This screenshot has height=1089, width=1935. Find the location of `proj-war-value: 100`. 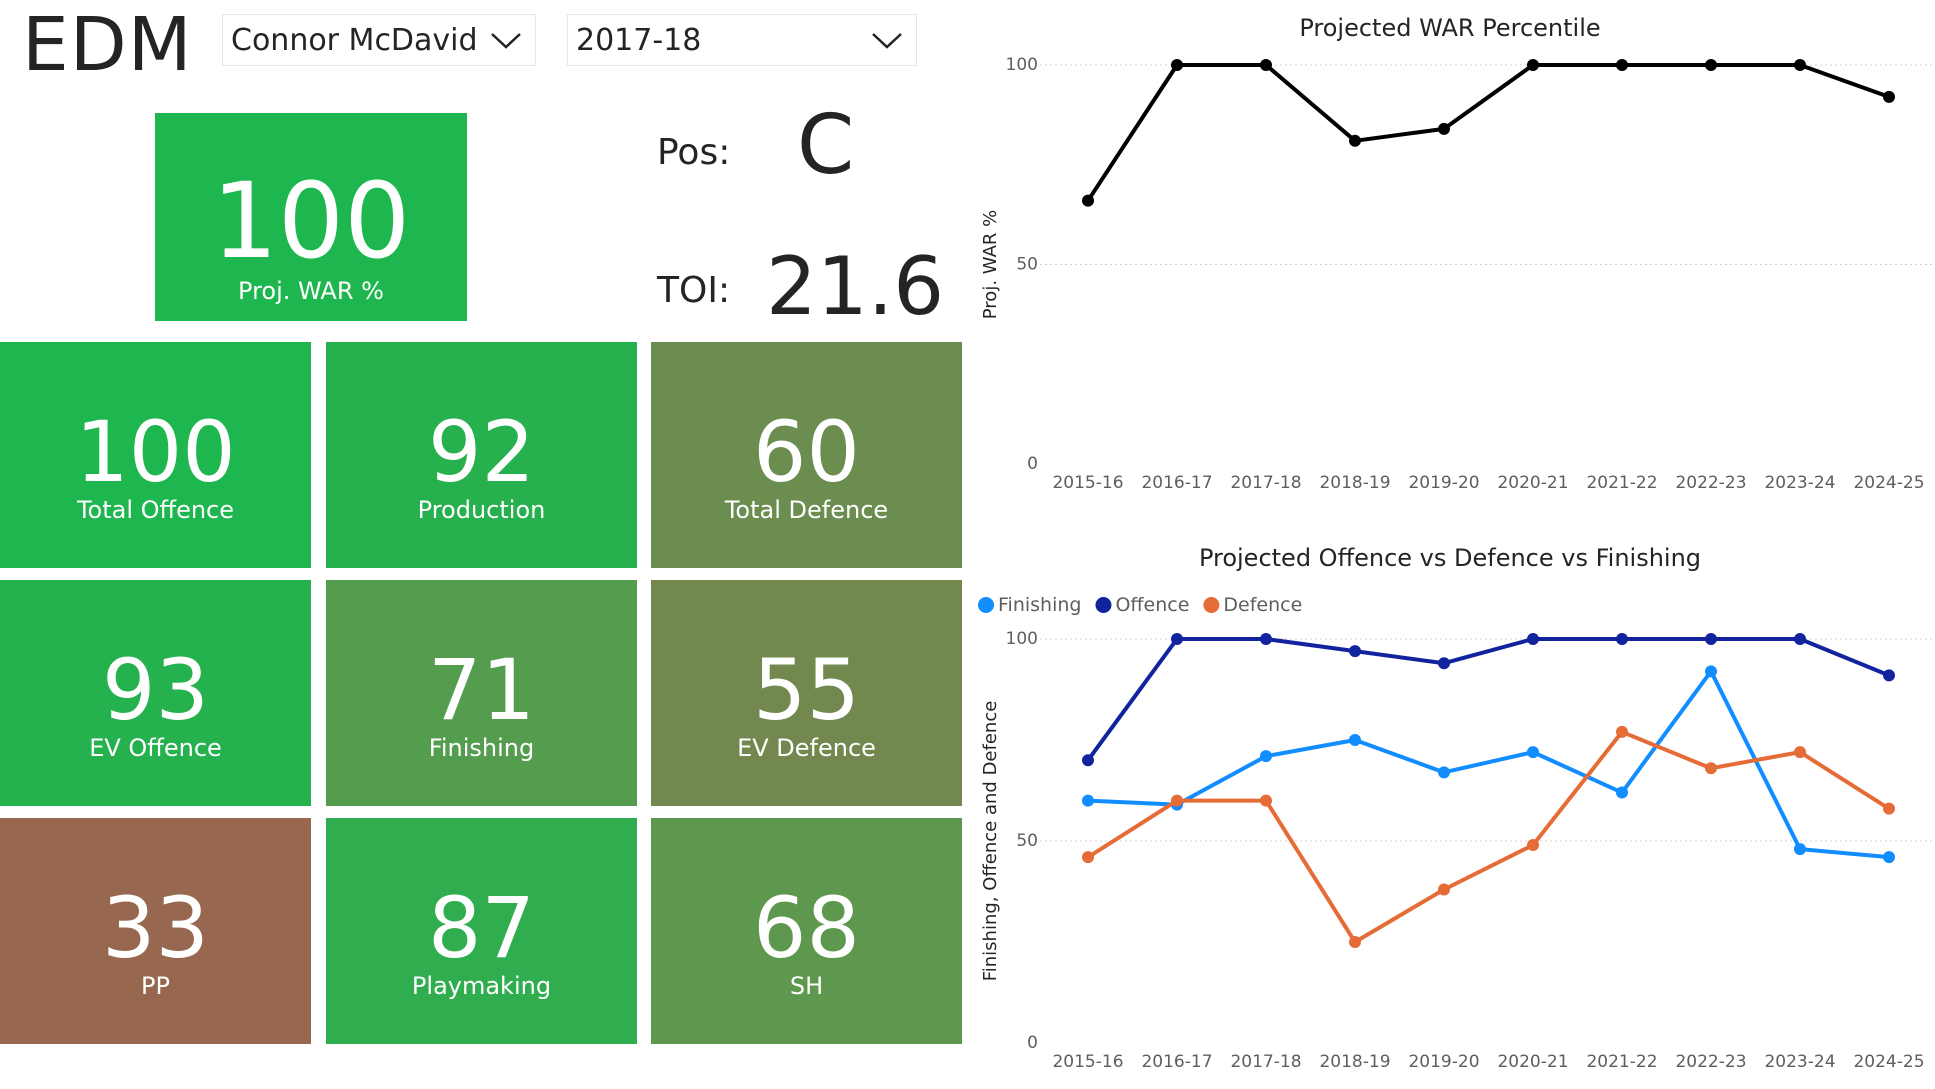

proj-war-value: 100 is located at coordinates (311, 221).